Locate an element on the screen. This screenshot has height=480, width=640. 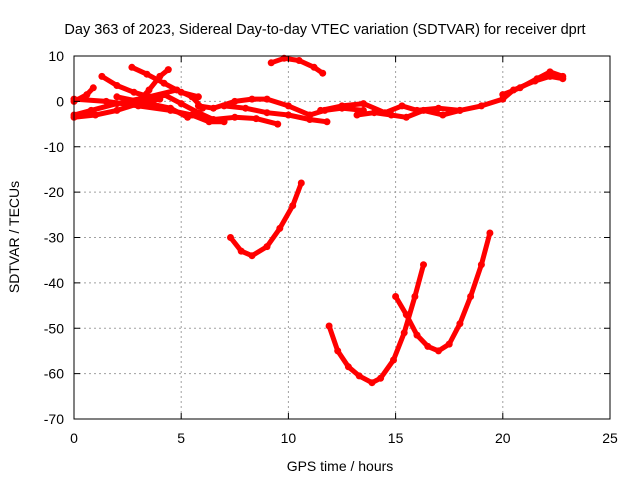
x-tick-label: 0 is located at coordinates (74, 438).